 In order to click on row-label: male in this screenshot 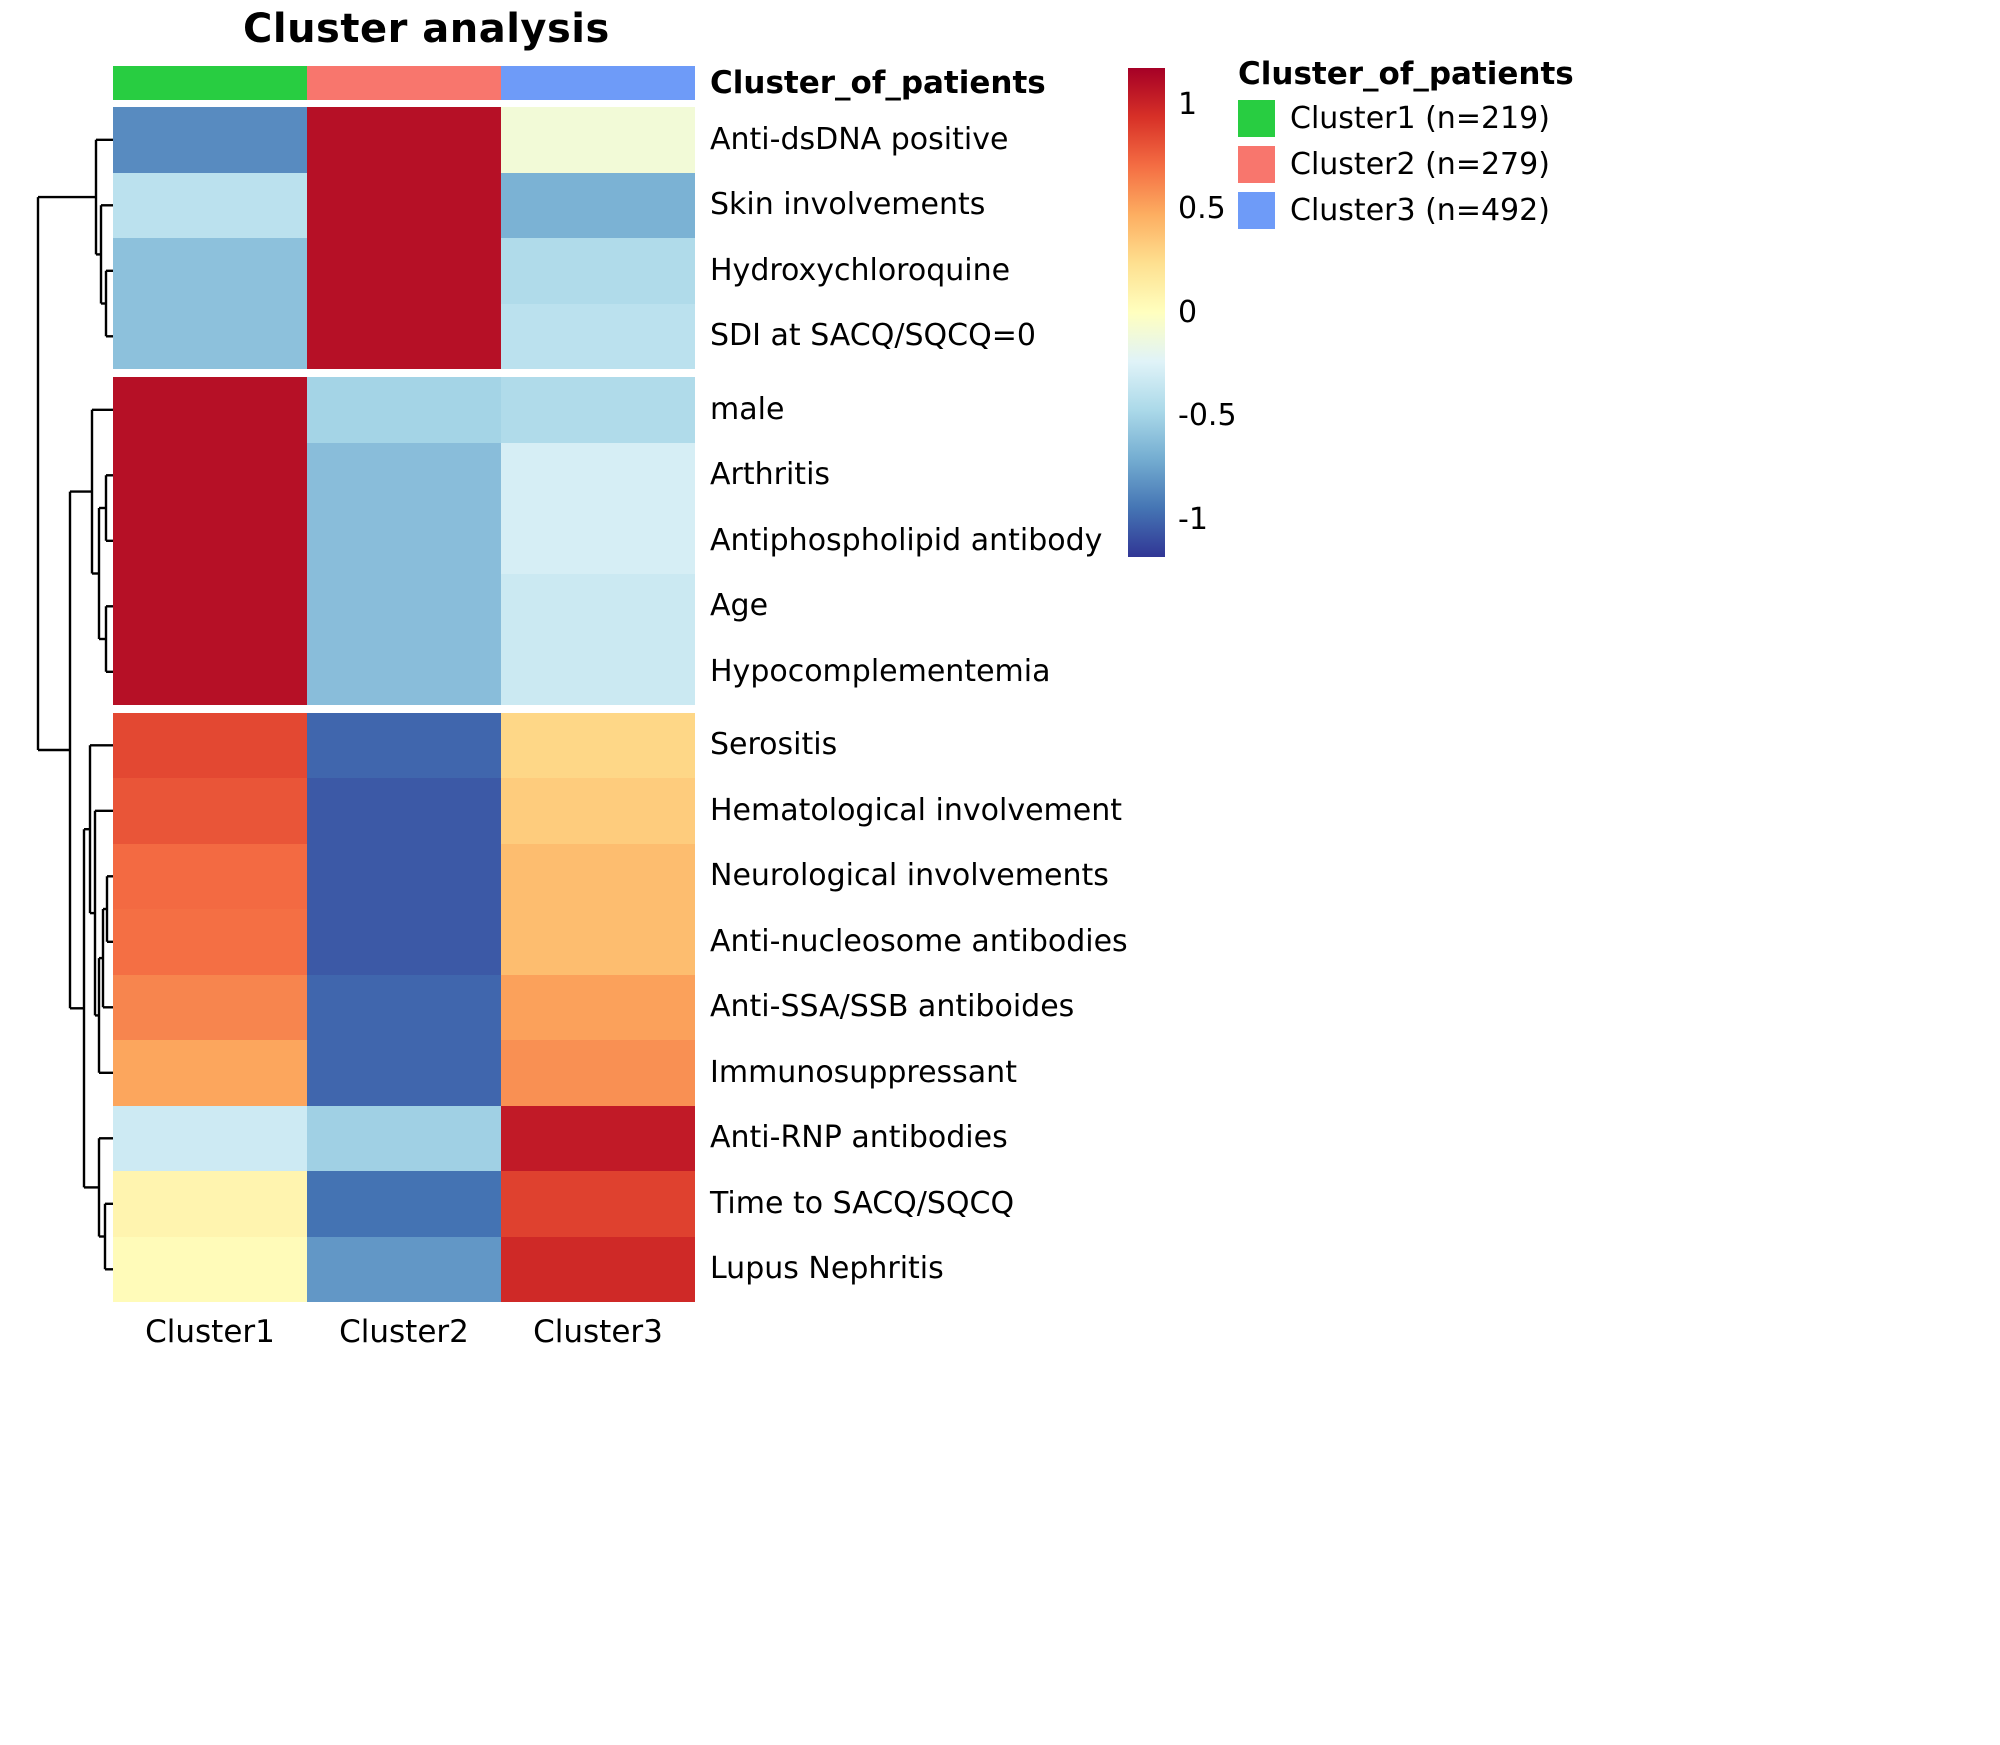, I will do `click(747, 409)`.